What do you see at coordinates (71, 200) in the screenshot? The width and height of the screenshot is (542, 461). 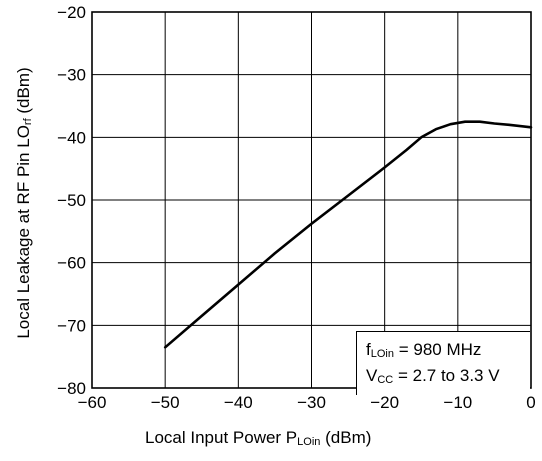 I see `y-tick-label: −50` at bounding box center [71, 200].